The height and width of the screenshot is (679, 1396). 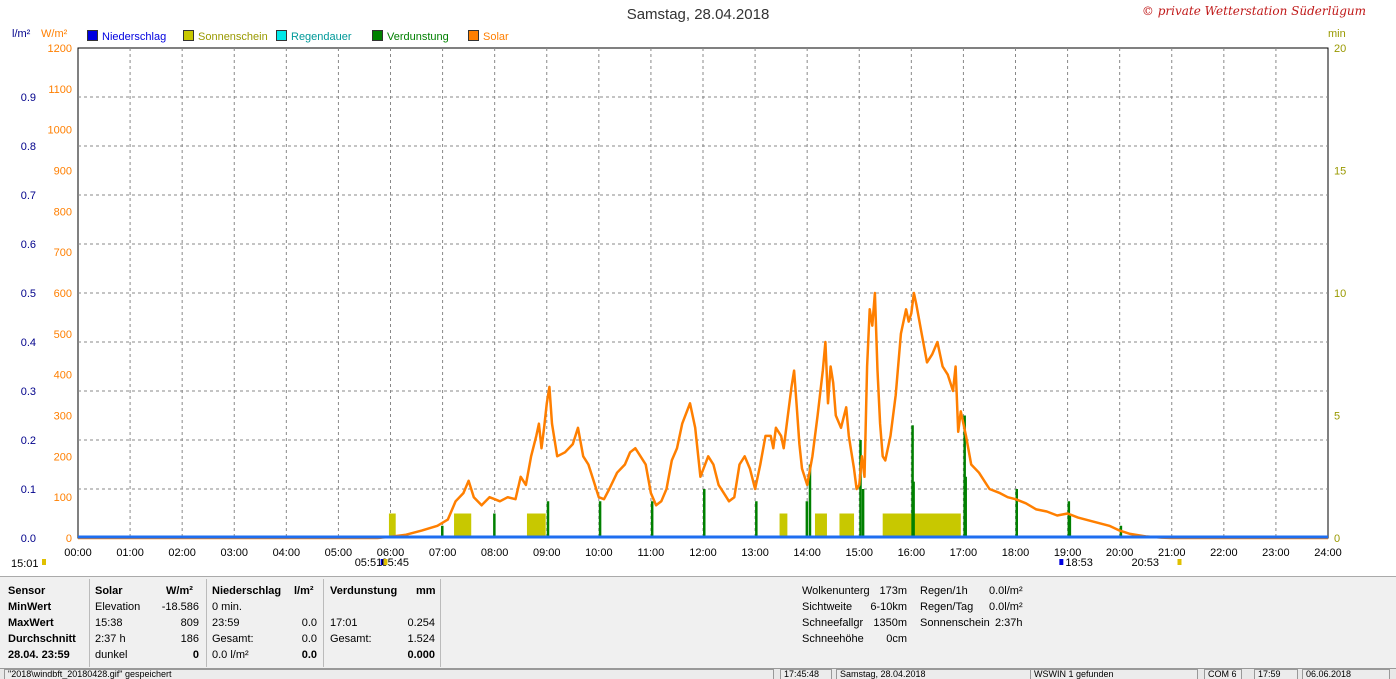 I want to click on annotation-label: 18:53, so click(x=1079, y=563).